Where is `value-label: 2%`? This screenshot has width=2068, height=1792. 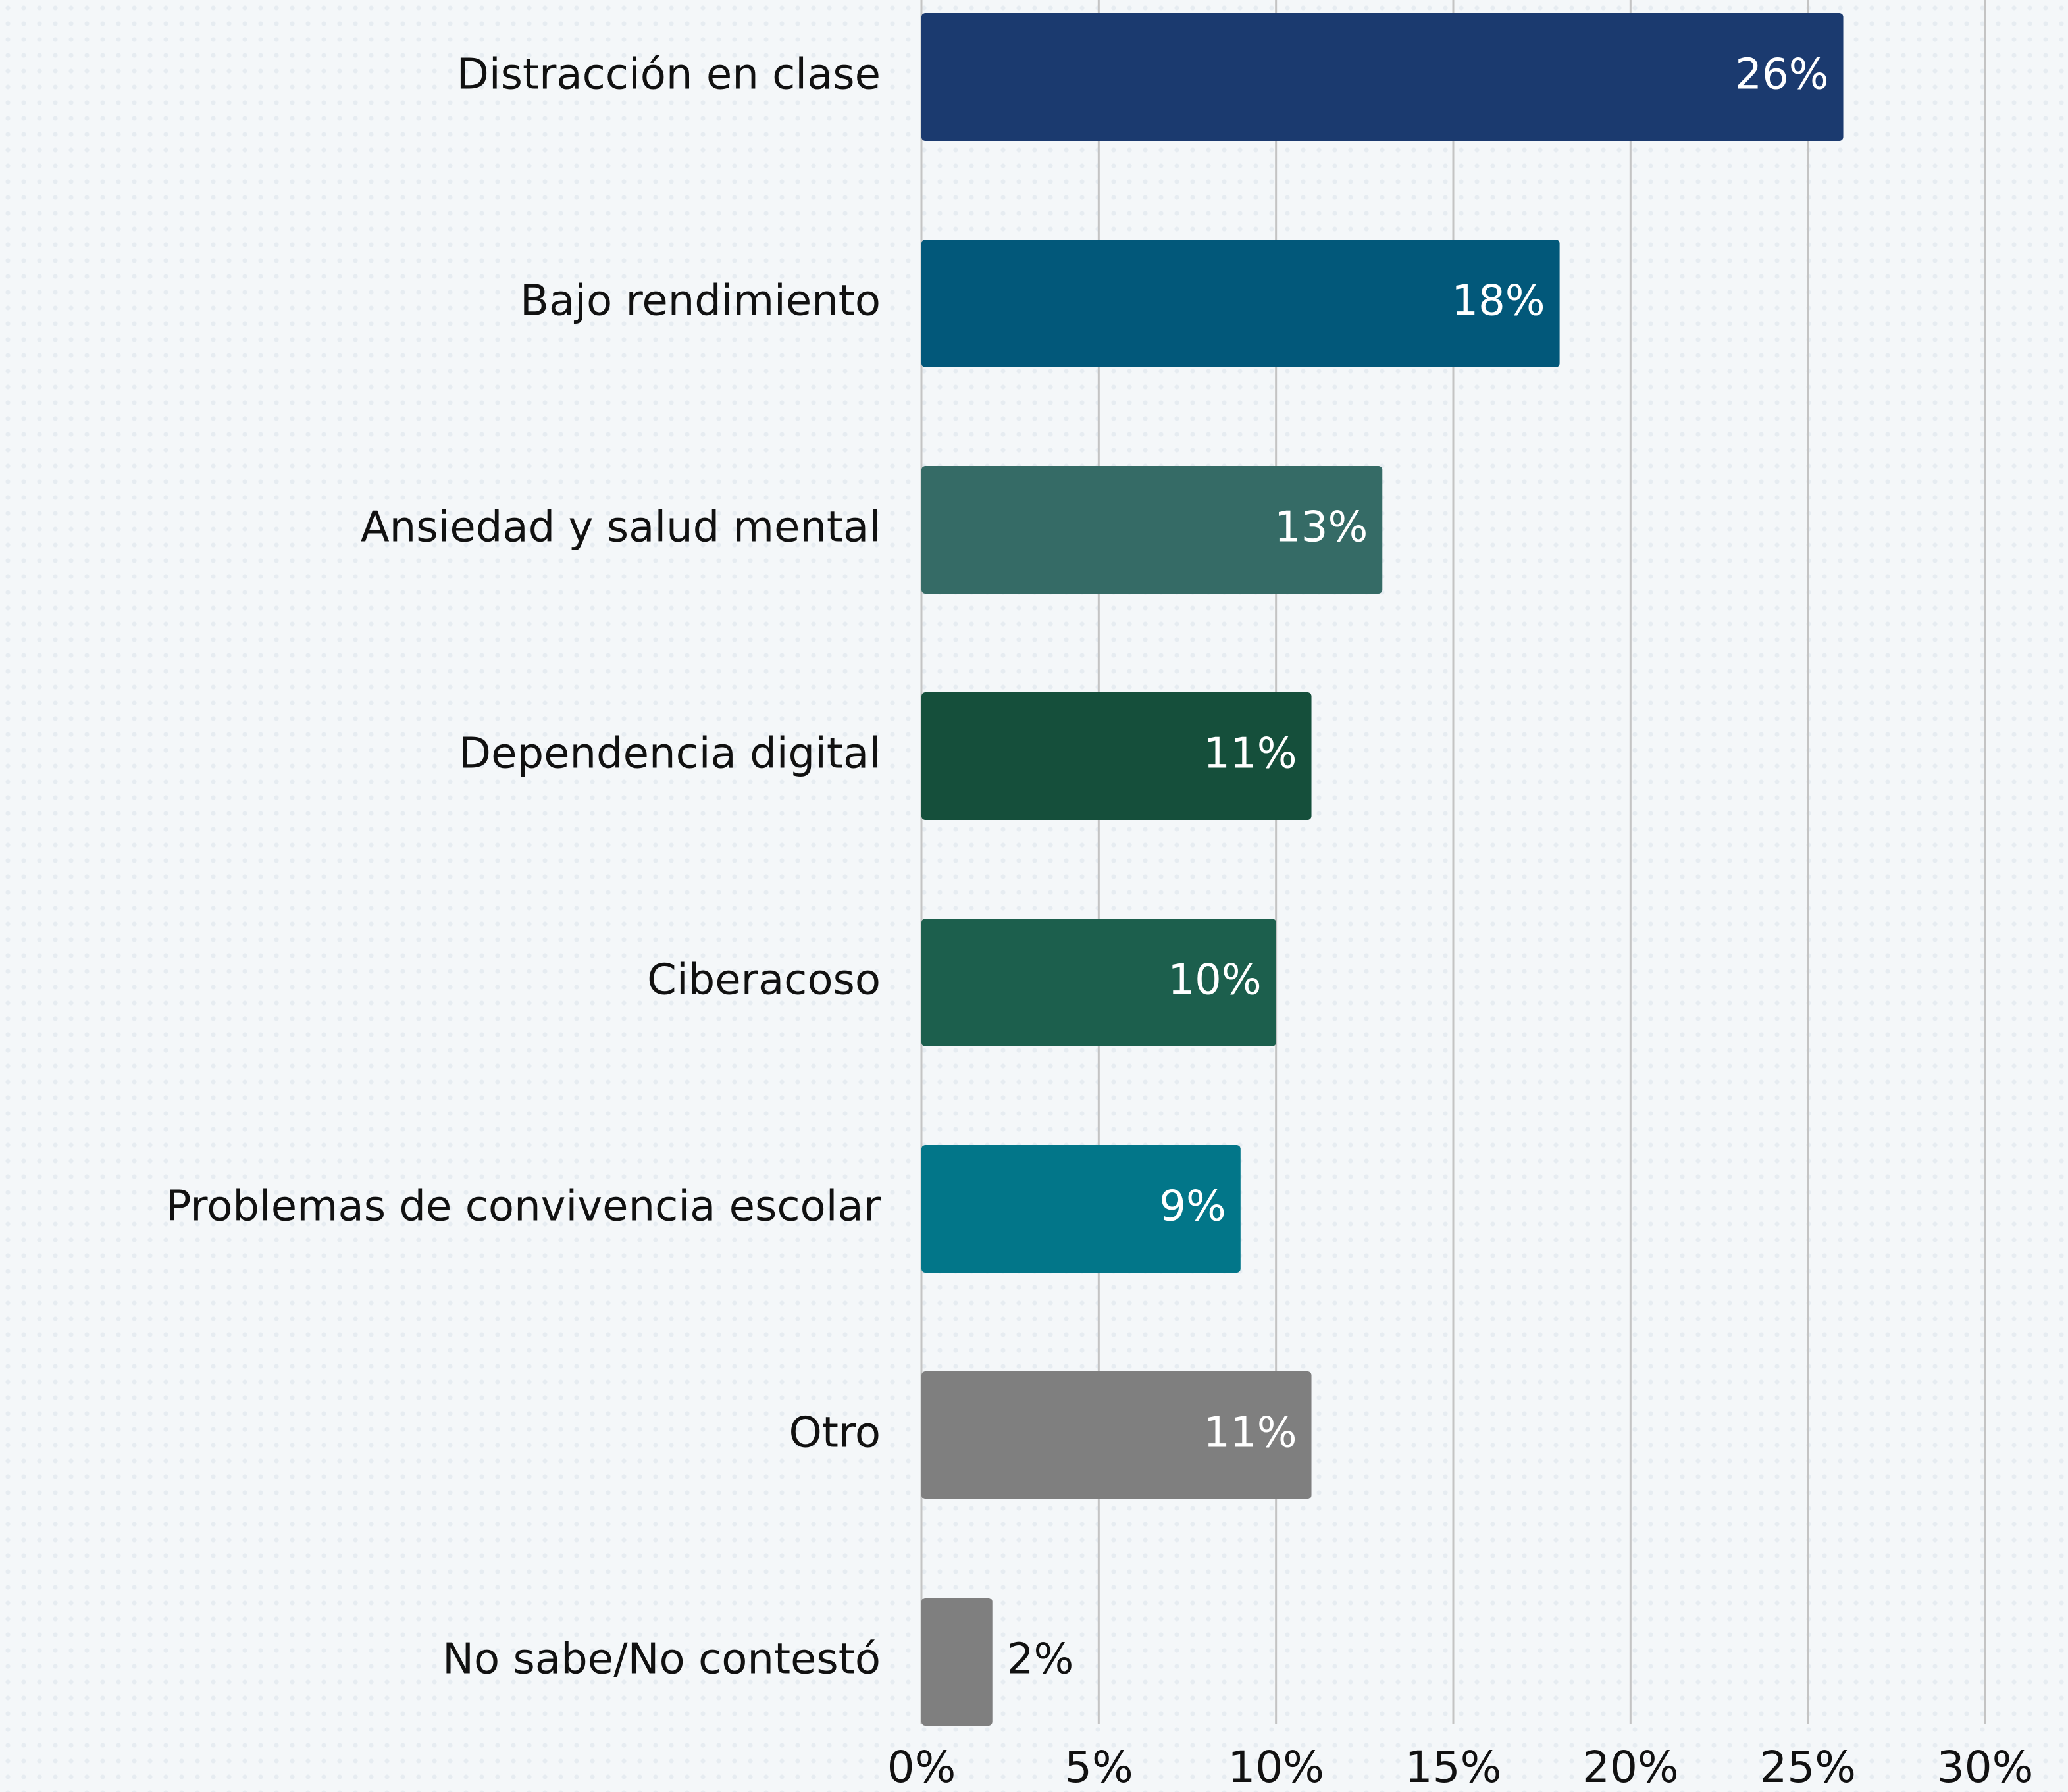
value-label: 2% is located at coordinates (1040, 1659).